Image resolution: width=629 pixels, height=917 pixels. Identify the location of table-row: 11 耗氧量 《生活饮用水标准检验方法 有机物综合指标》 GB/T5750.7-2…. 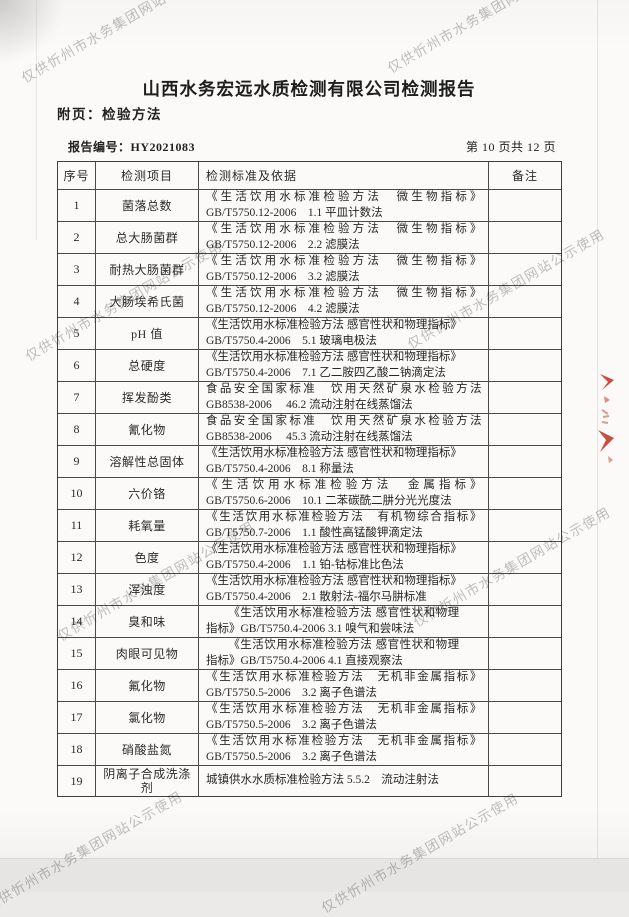
(309, 526).